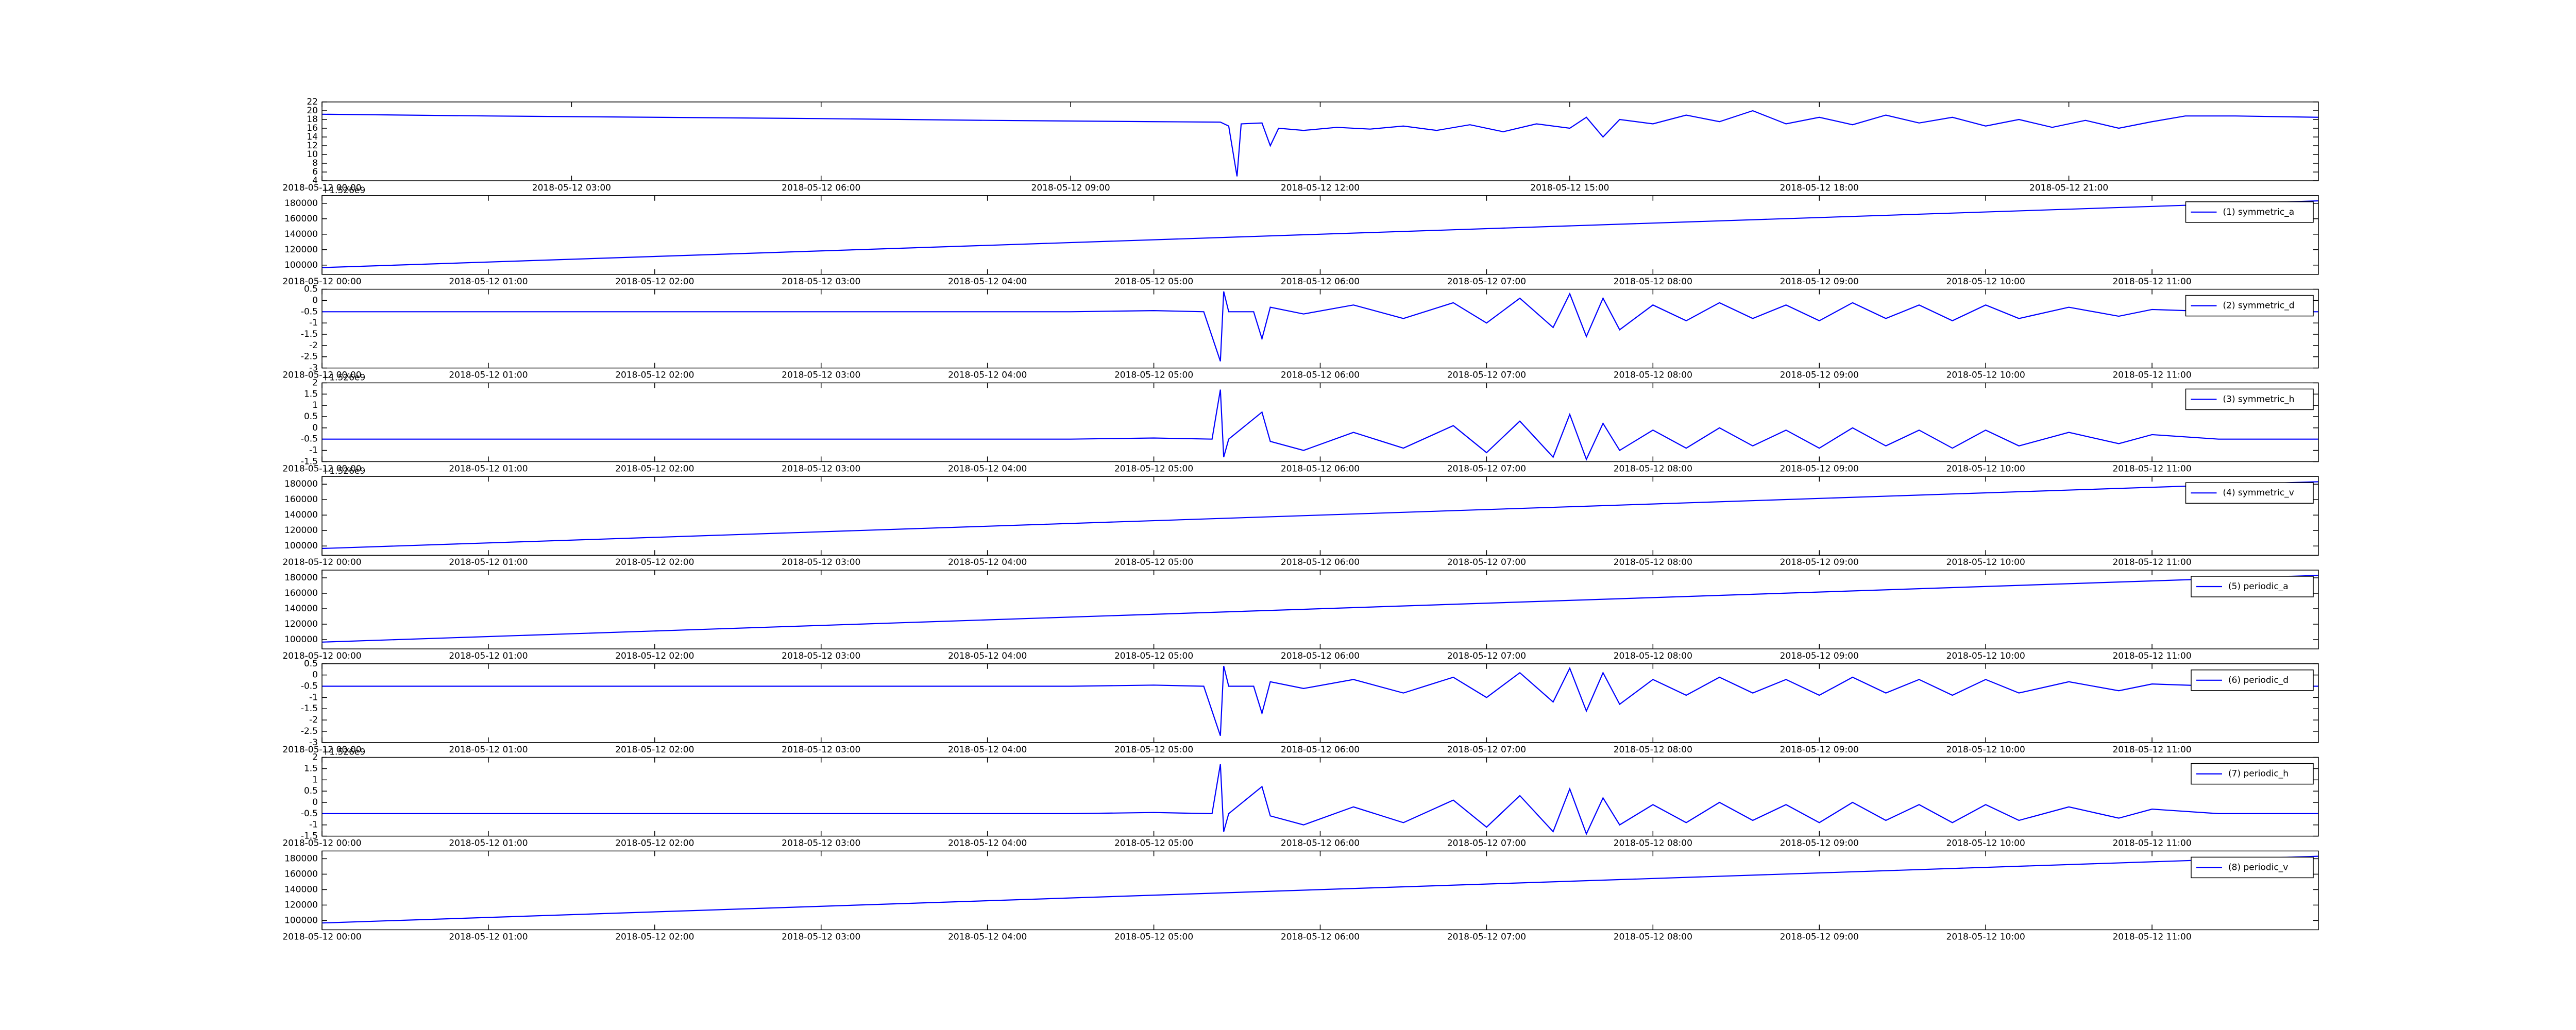  Describe the element at coordinates (2252, 774) in the screenshot. I see `legend: (7) periodic_h` at that location.